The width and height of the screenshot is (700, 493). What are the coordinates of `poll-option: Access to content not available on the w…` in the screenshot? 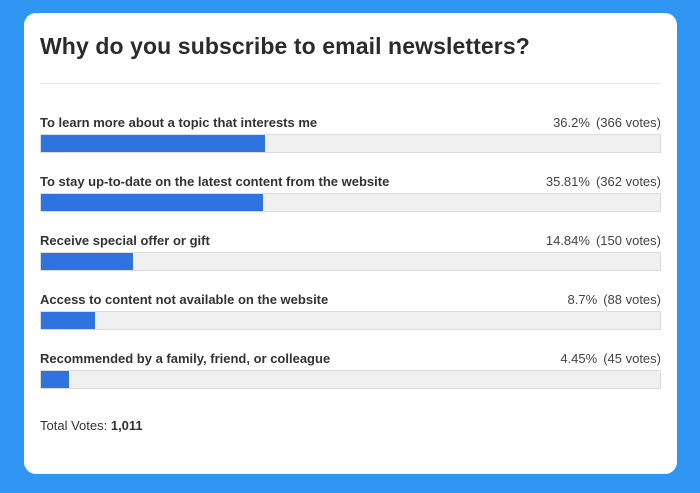 It's located at (350, 321).